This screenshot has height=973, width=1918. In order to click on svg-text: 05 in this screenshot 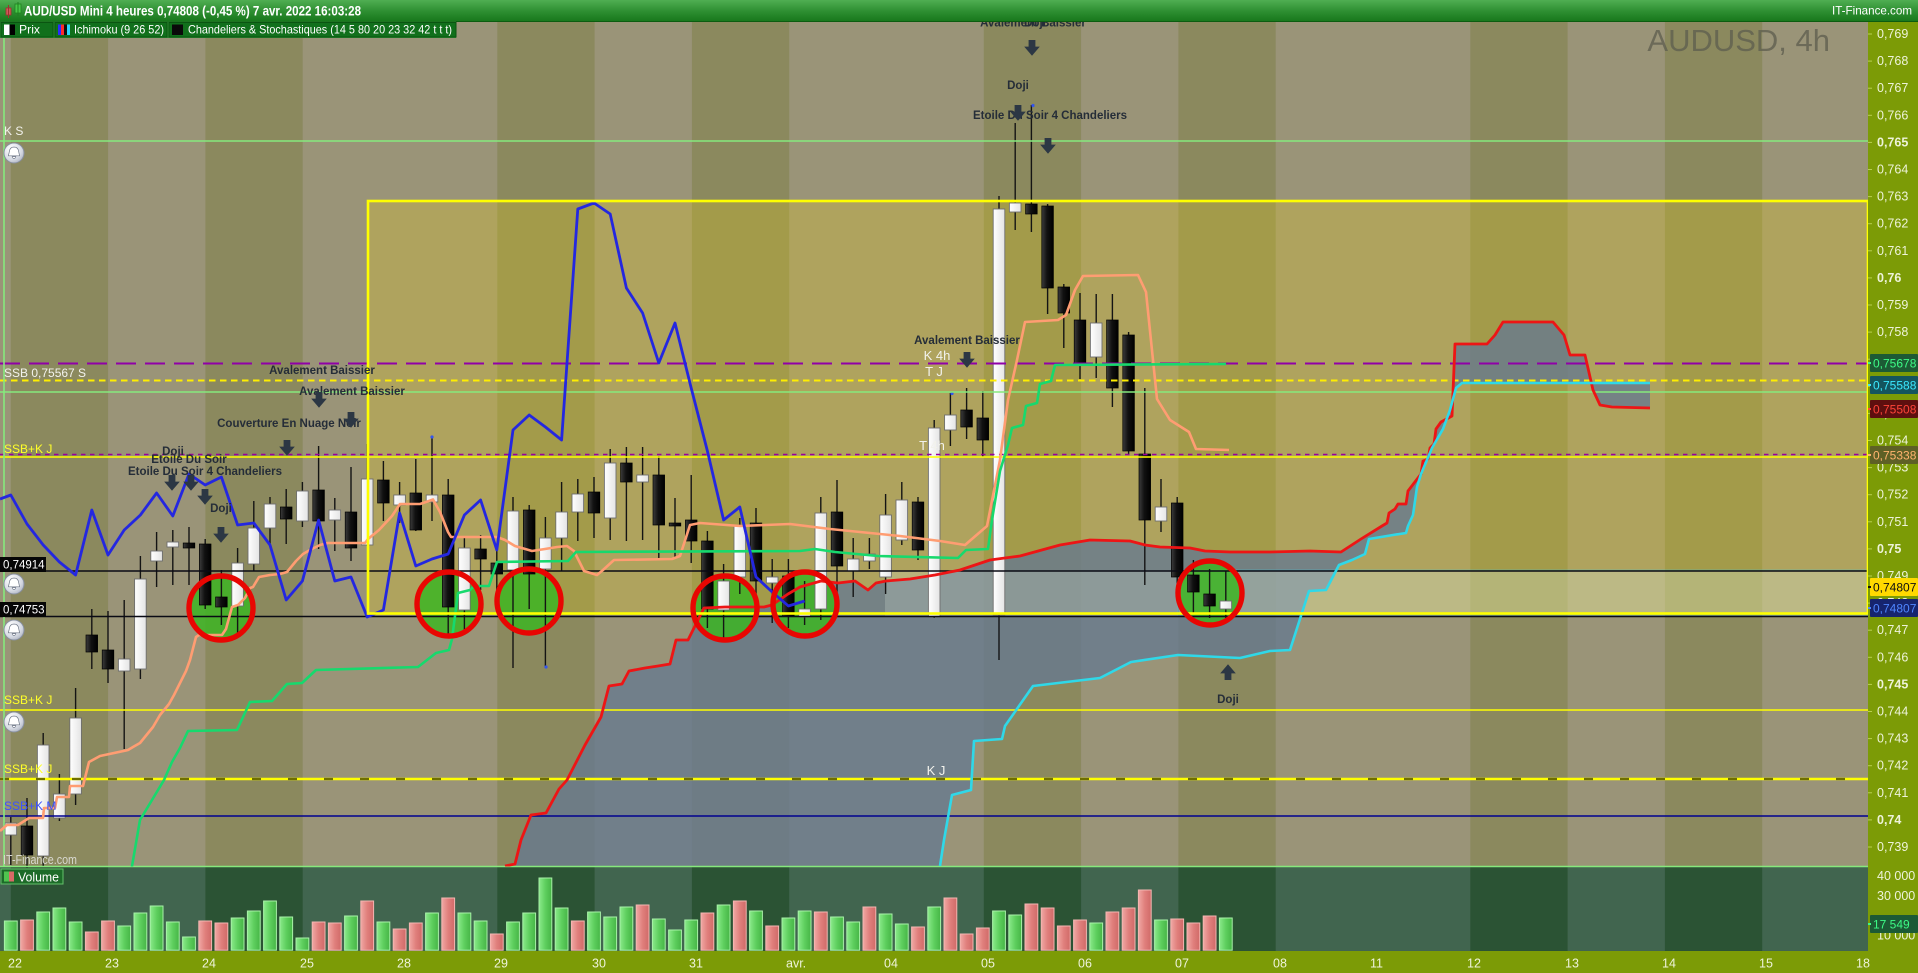, I will do `click(988, 964)`.